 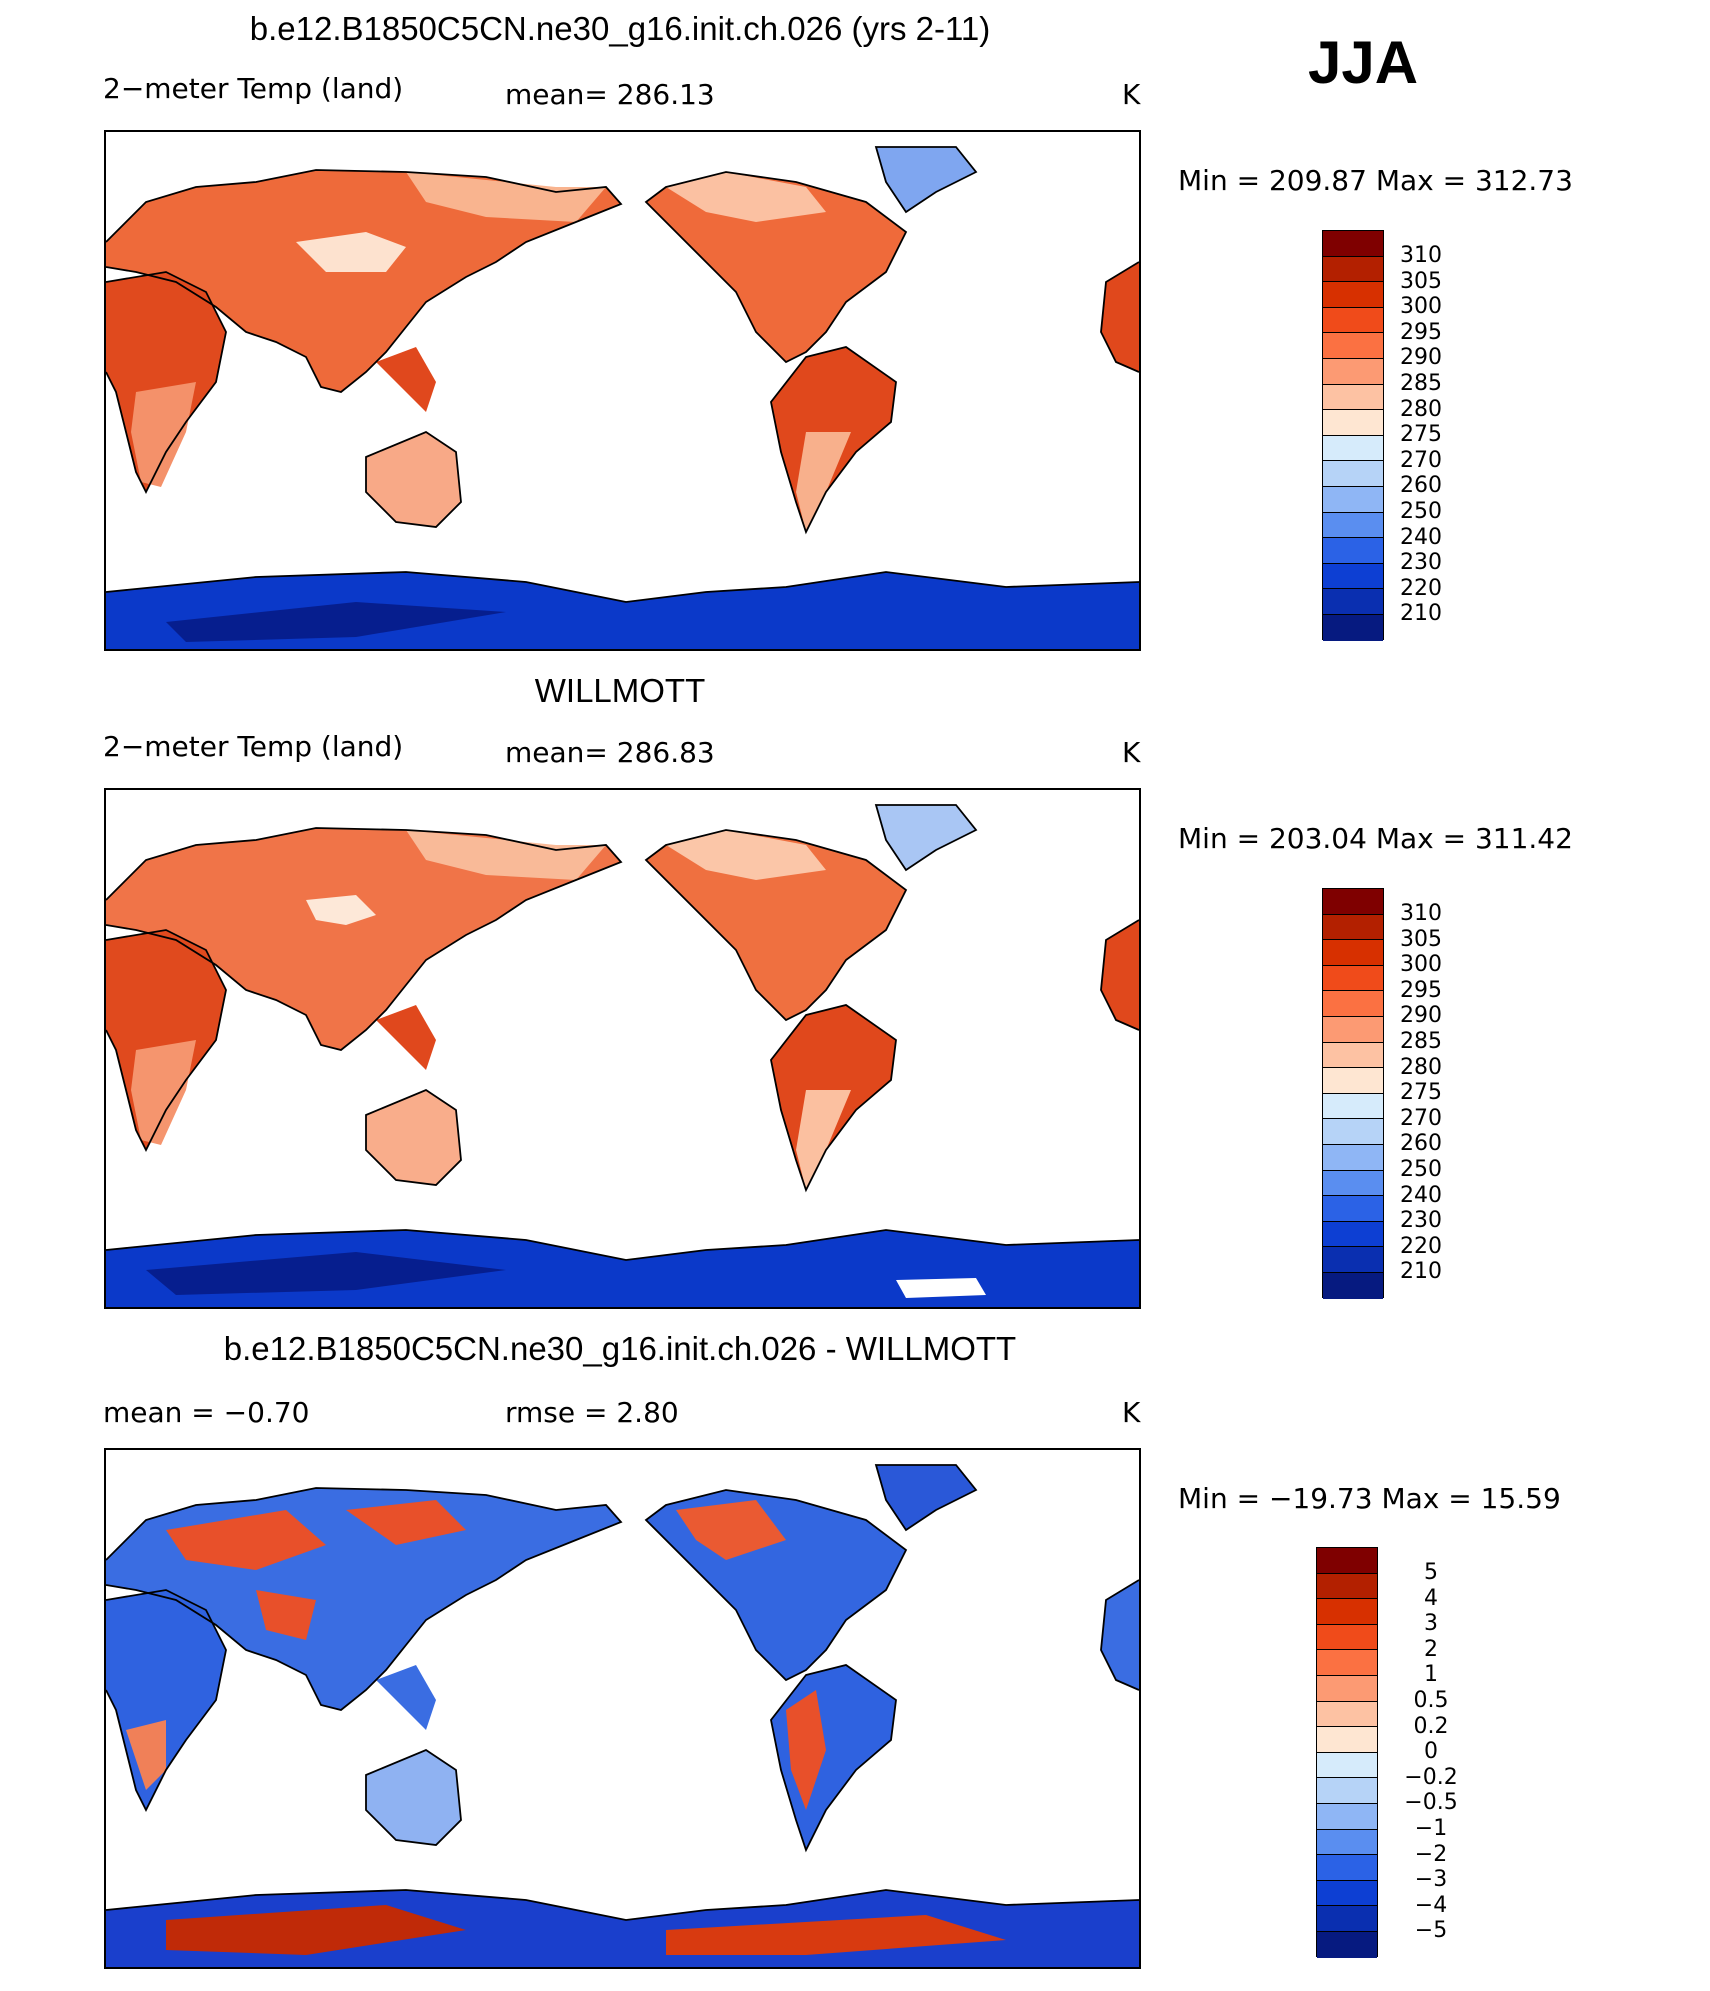 I want to click on south-america-land, so click(x=833, y=1757).